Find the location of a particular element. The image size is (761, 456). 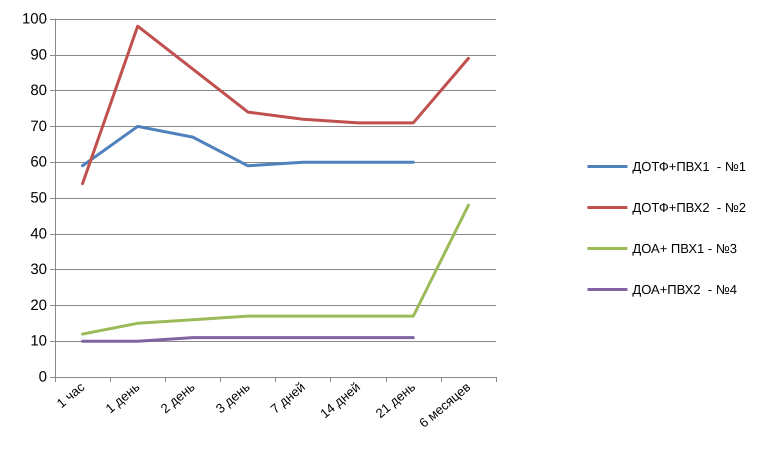

y-tick-label: 100 is located at coordinates (34, 19).